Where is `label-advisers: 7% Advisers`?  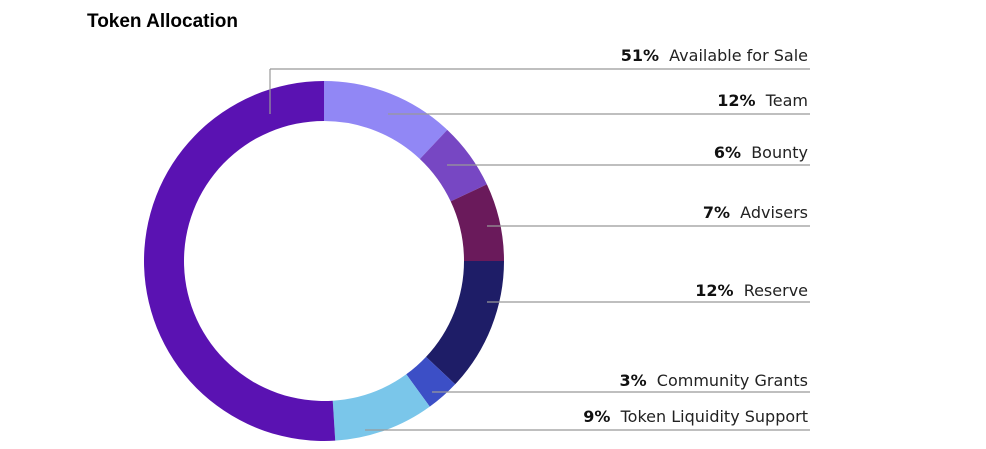 label-advisers: 7% Advisers is located at coordinates (755, 212).